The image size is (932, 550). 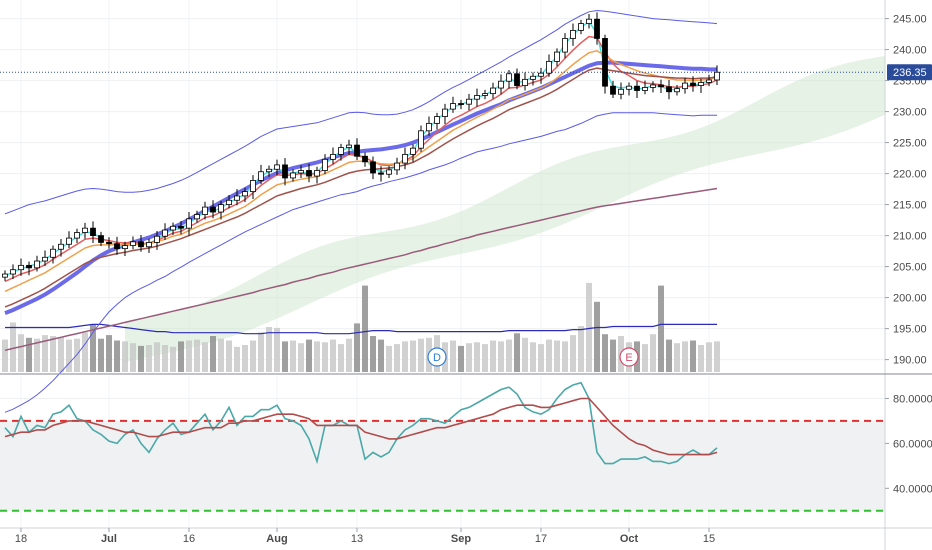 I want to click on event-marker-e, so click(x=629, y=357).